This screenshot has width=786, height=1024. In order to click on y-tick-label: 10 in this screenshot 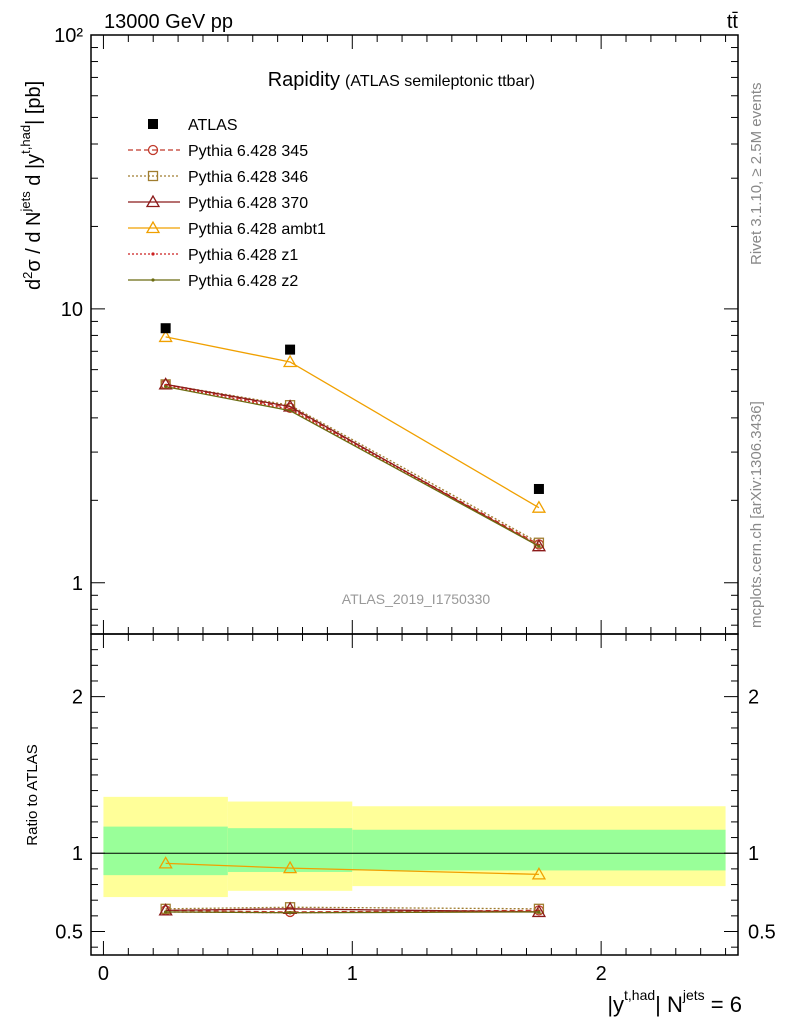, I will do `click(72, 310)`.